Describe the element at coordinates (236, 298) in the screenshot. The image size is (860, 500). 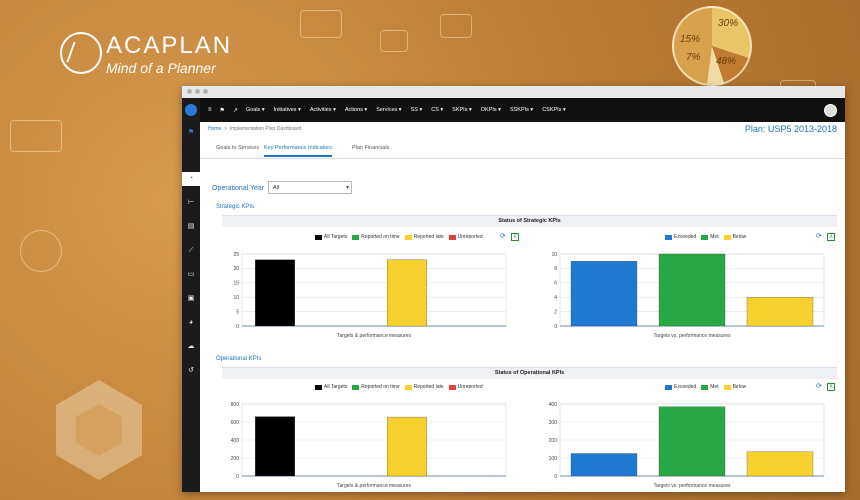
I see `y-tick-label: 10` at that location.